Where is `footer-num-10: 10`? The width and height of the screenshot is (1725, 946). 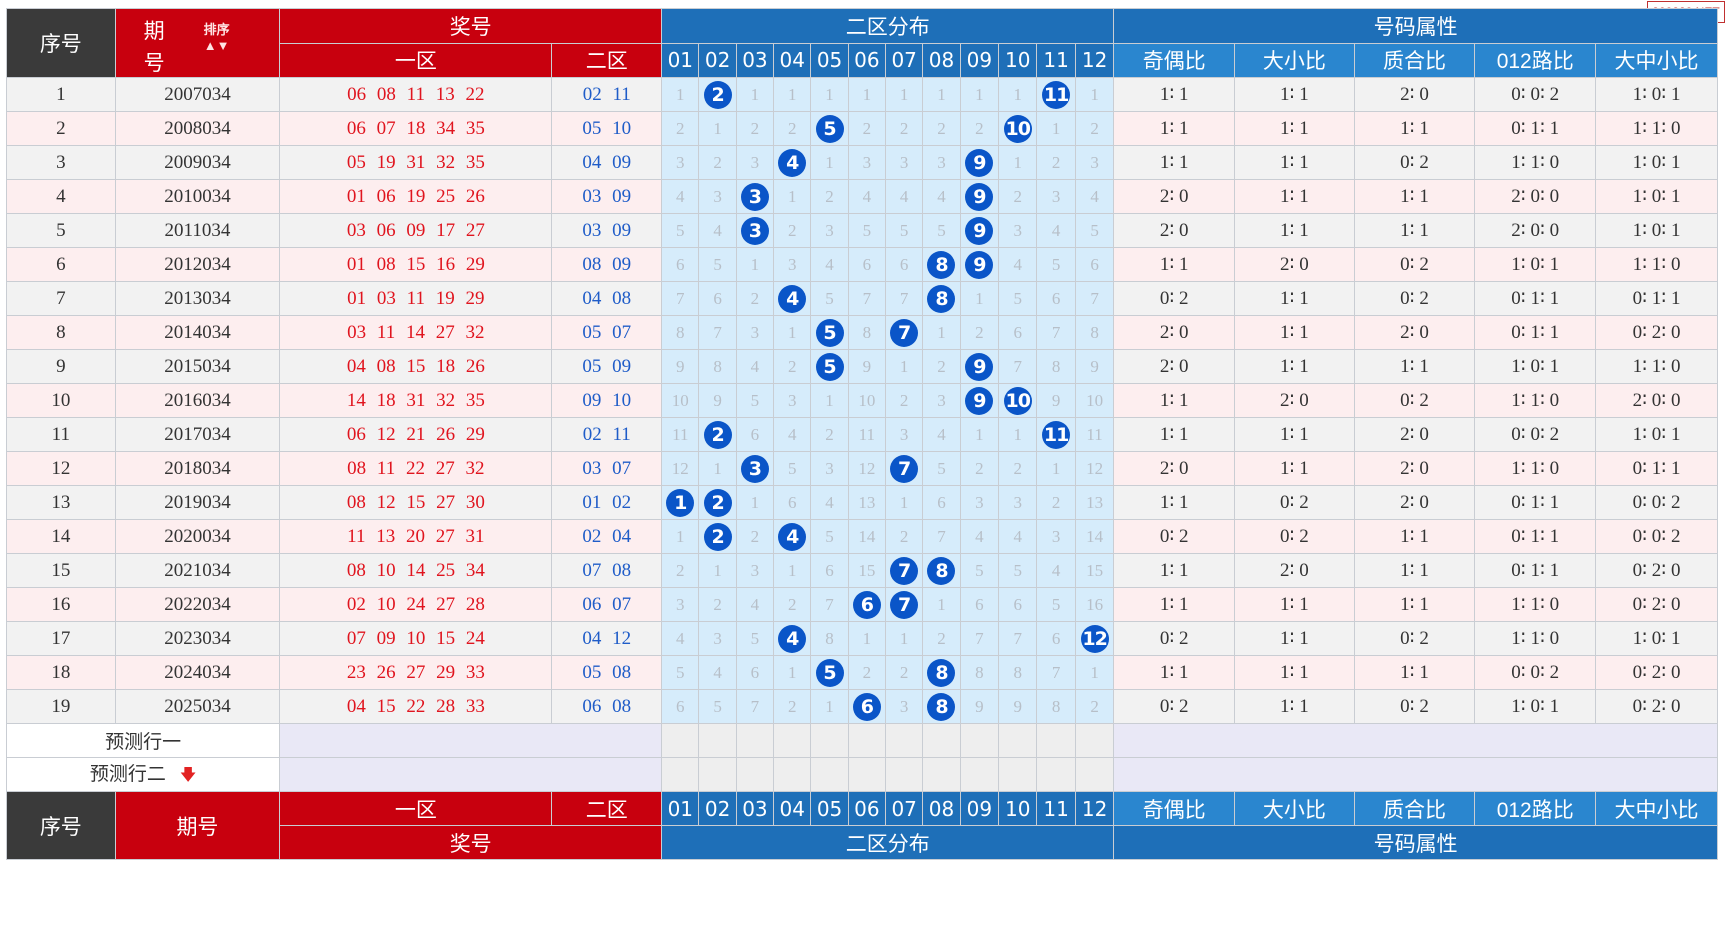 footer-num-10: 10 is located at coordinates (1018, 808).